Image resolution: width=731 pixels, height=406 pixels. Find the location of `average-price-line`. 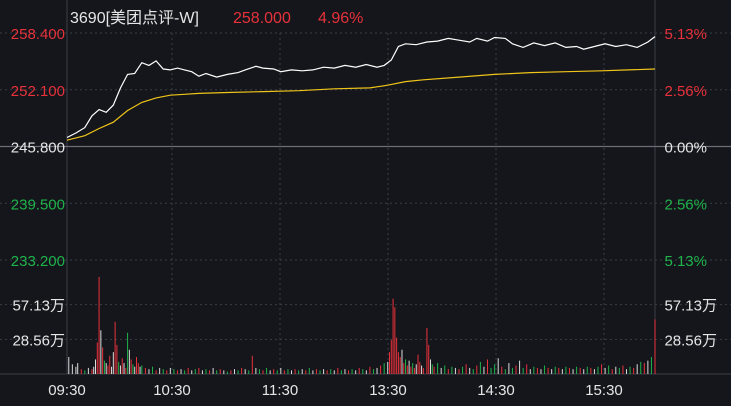

average-price-line is located at coordinates (361, 104).